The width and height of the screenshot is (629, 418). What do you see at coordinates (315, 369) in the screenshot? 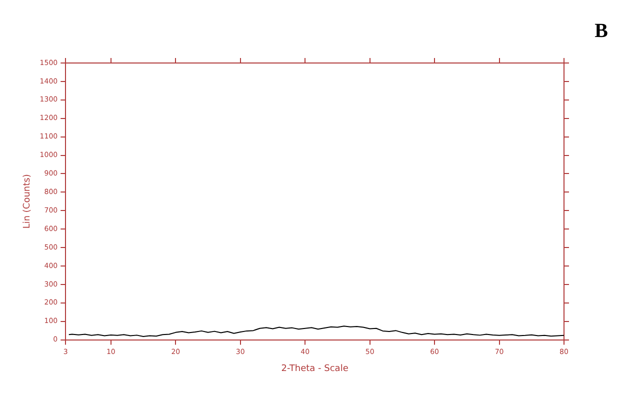
I see `x-axis-title: 2-Theta - Scale` at bounding box center [315, 369].